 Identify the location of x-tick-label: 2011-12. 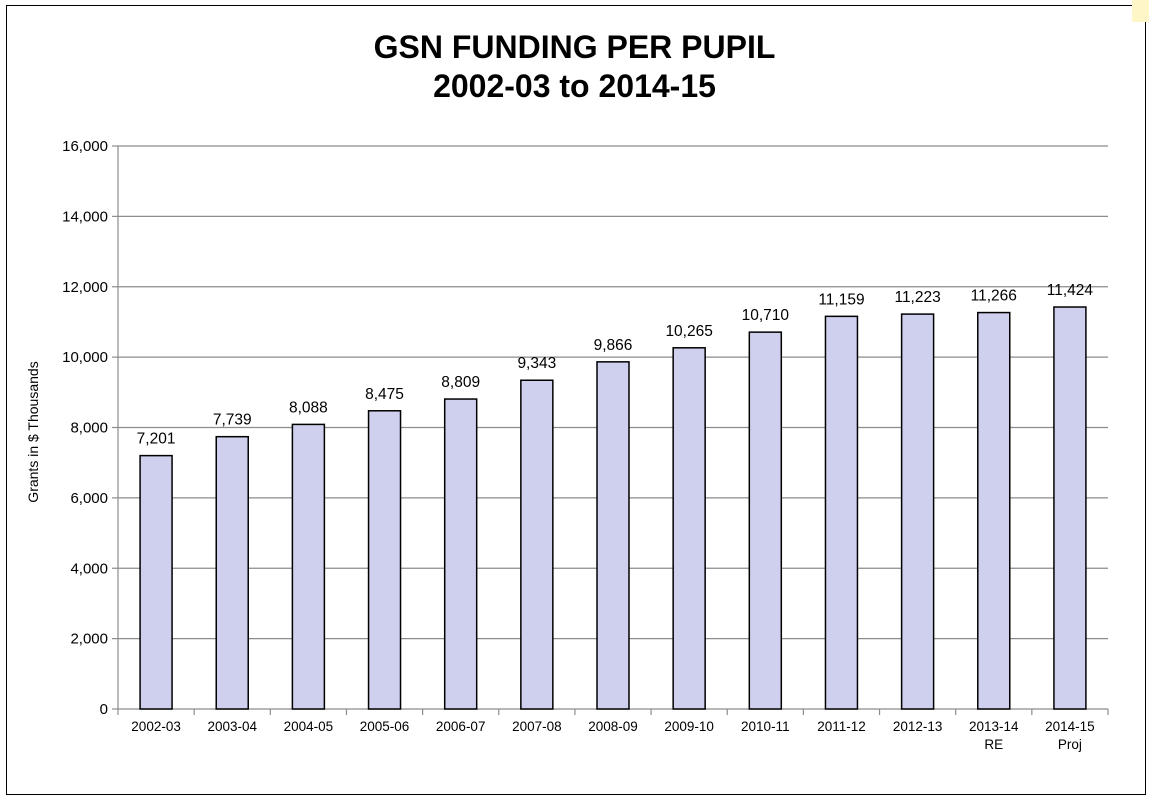
(841, 726).